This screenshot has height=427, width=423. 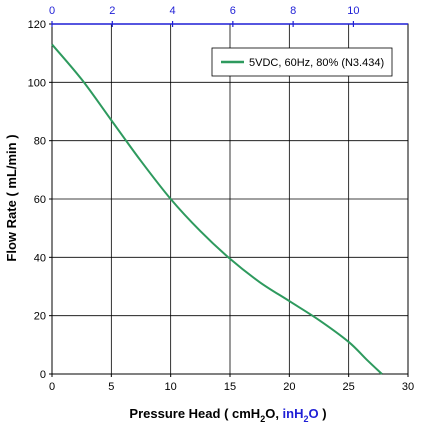 What do you see at coordinates (323, 413) in the screenshot?
I see `x-axis-title-suffix: )` at bounding box center [323, 413].